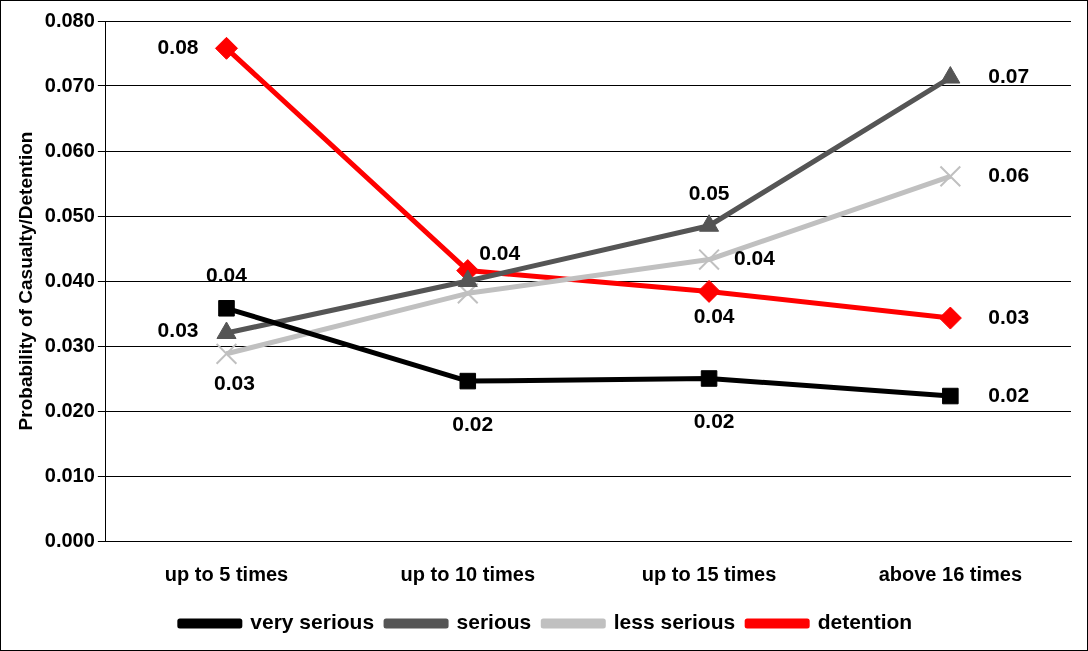 The image size is (1088, 651). Describe the element at coordinates (494, 622) in the screenshot. I see `legend-label: serious` at that location.